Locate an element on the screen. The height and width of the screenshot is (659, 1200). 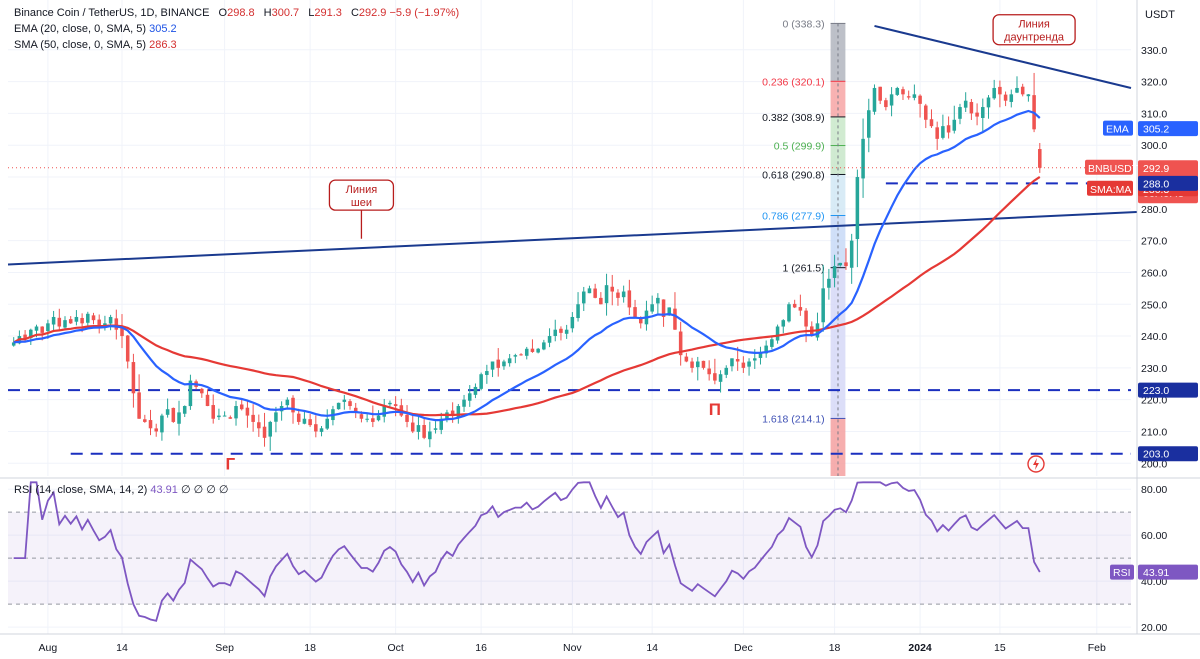
ema-label: EMA (20, close, 0, SMA, 5) is located at coordinates (80, 29).